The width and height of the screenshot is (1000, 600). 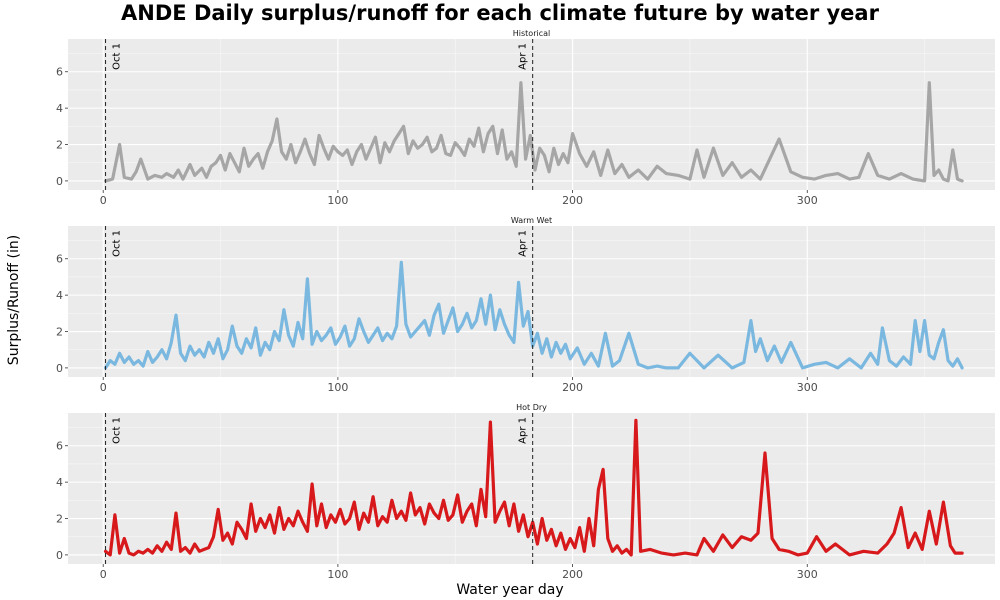 What do you see at coordinates (533, 132) in the screenshot?
I see `series-line-historical` at bounding box center [533, 132].